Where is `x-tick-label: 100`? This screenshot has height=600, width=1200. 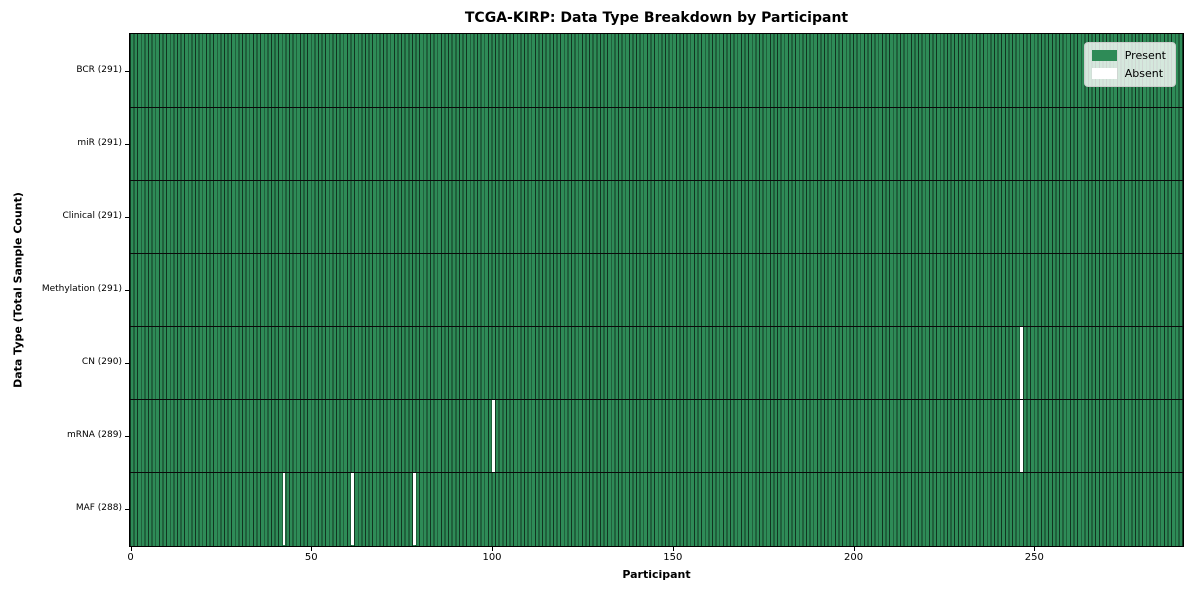 x-tick-label: 100 is located at coordinates (492, 557).